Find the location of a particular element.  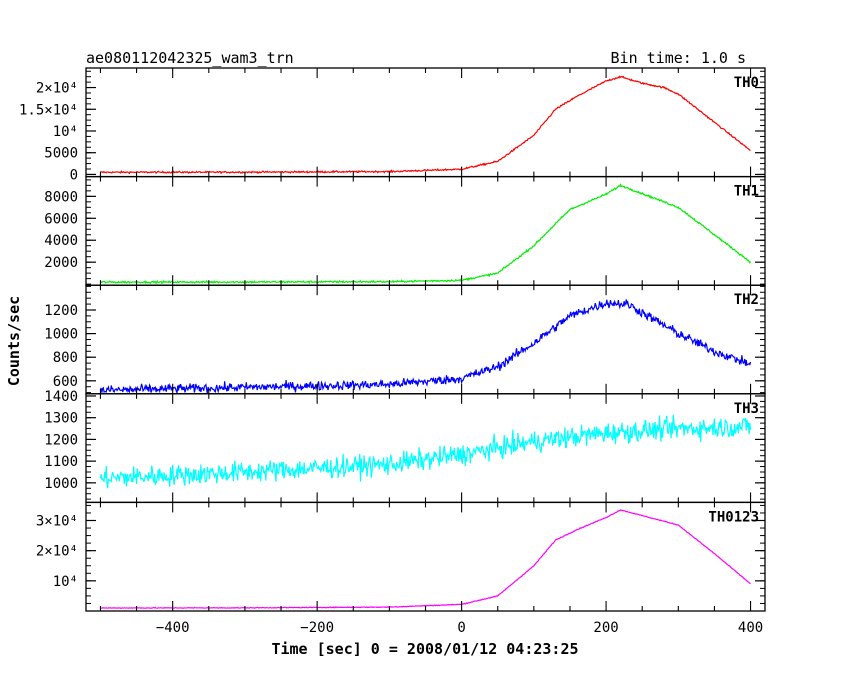

y-tick-label-th3: 1400 is located at coordinates (61, 397).